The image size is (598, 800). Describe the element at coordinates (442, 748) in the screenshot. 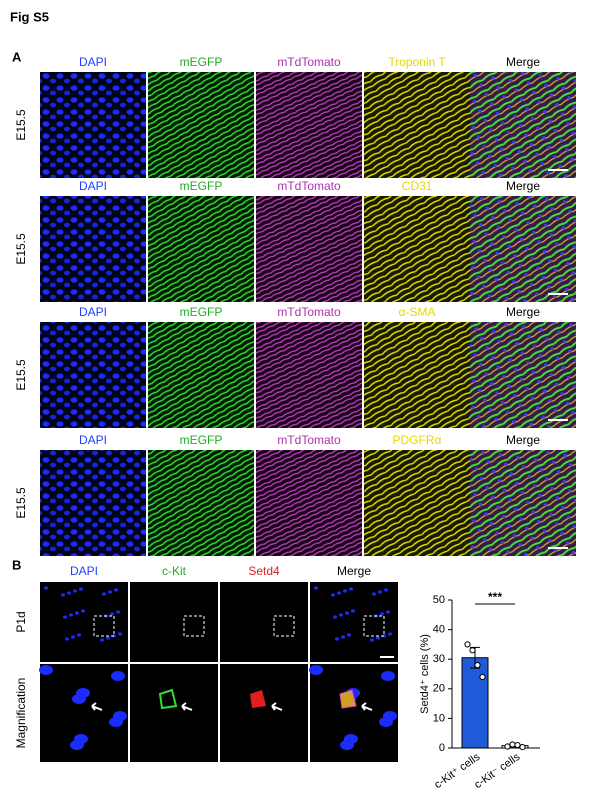

I see `y-tick-label: 0` at that location.